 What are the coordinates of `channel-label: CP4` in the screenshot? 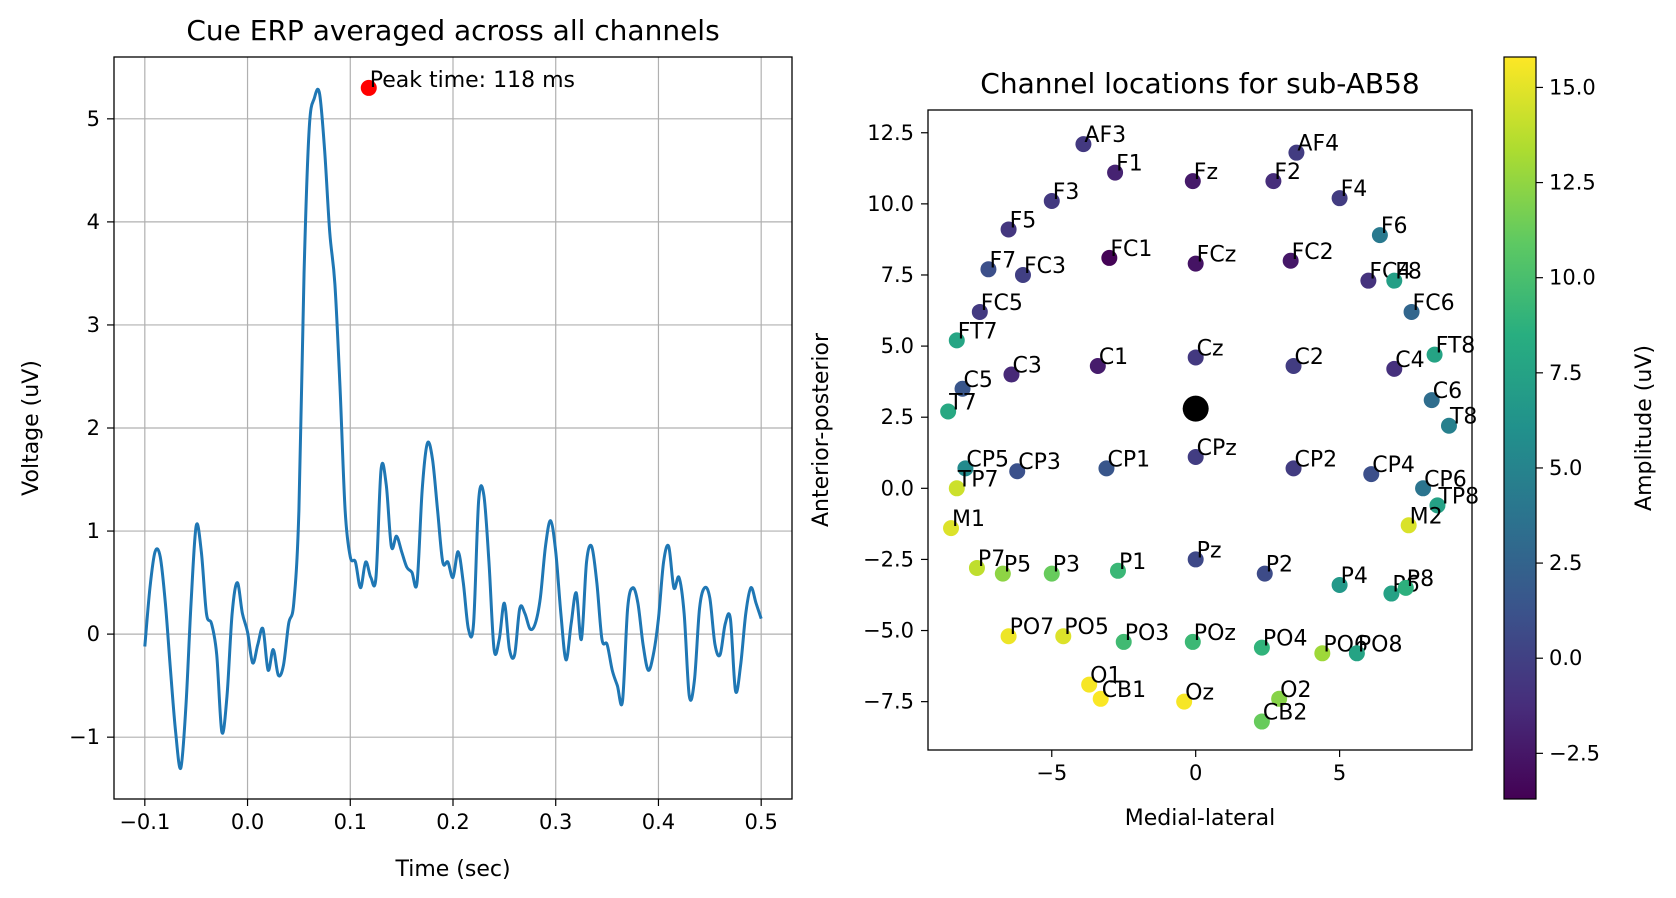 It's located at (1393, 465).